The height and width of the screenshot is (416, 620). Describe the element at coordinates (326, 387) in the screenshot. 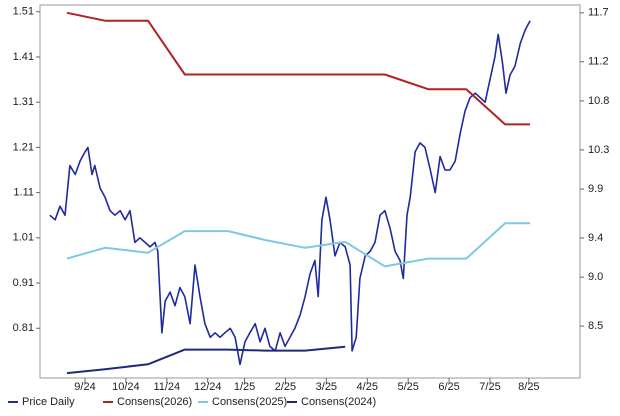

I see `x-tick-label: 3/25` at that location.